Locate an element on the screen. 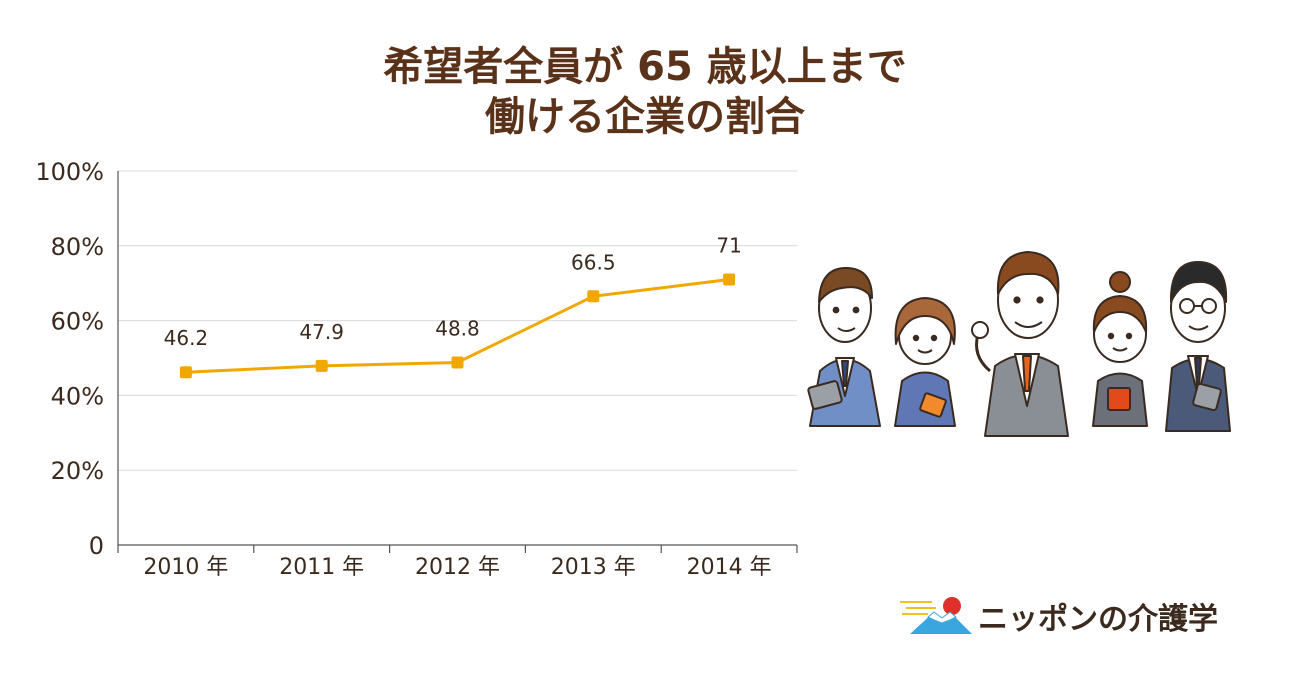  y-tick-label: 60% is located at coordinates (77, 322).